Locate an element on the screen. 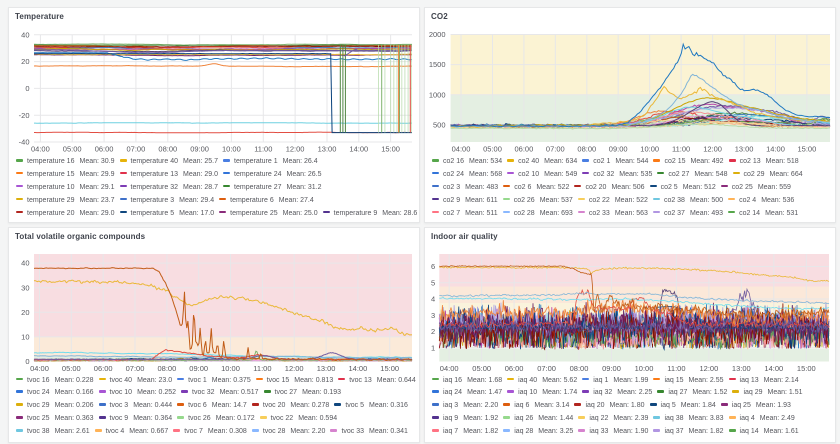  svg-text: -20 is located at coordinates (24, 115).